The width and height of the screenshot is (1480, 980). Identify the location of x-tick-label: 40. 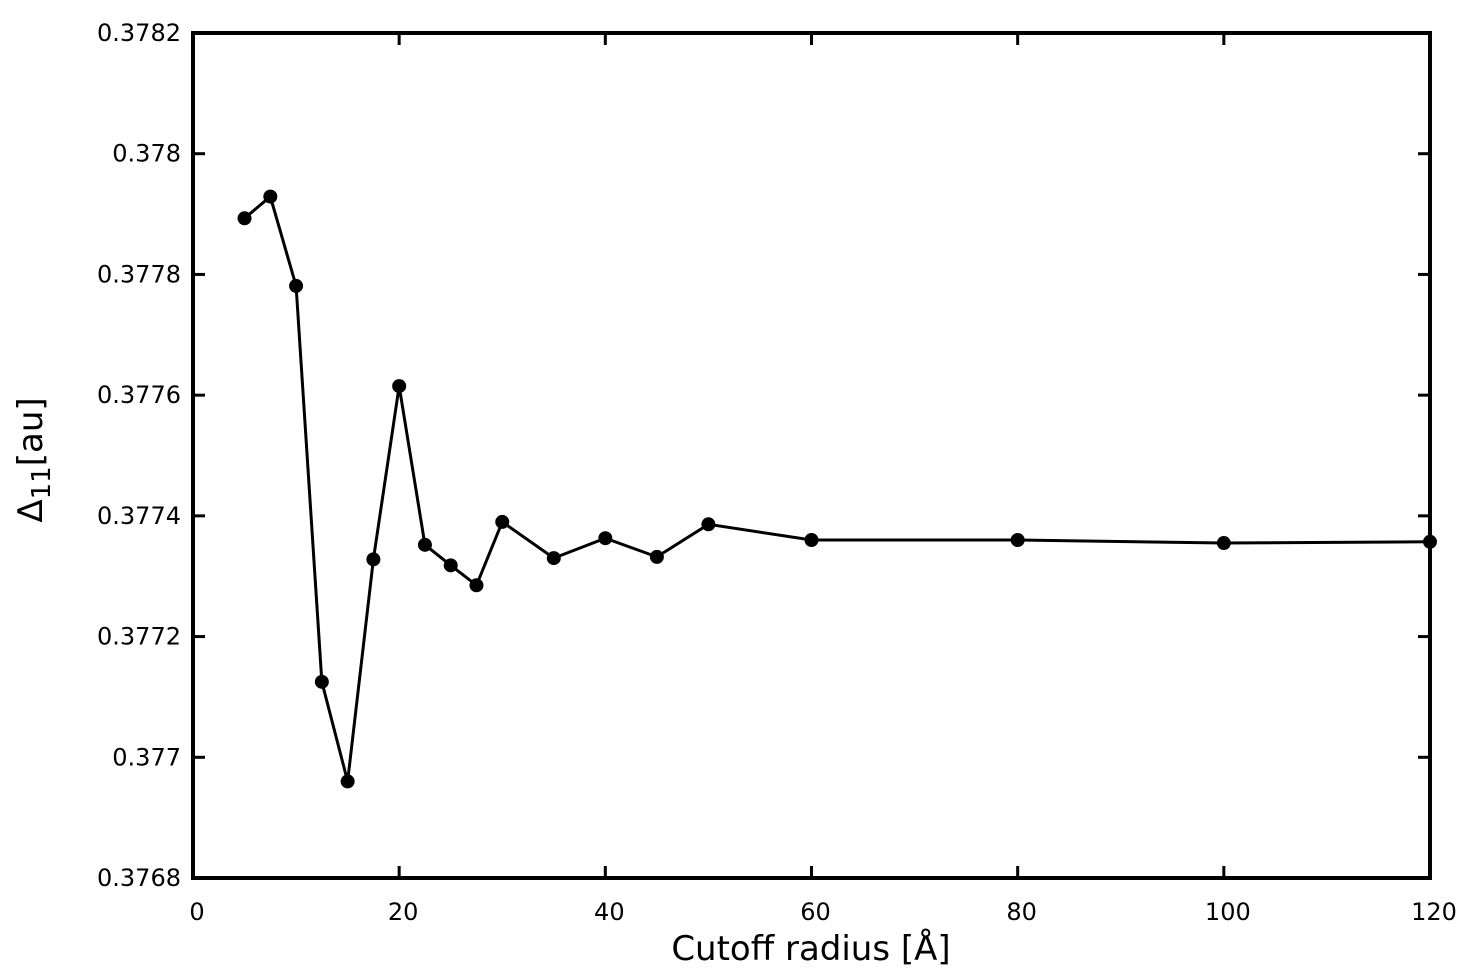
(609, 912).